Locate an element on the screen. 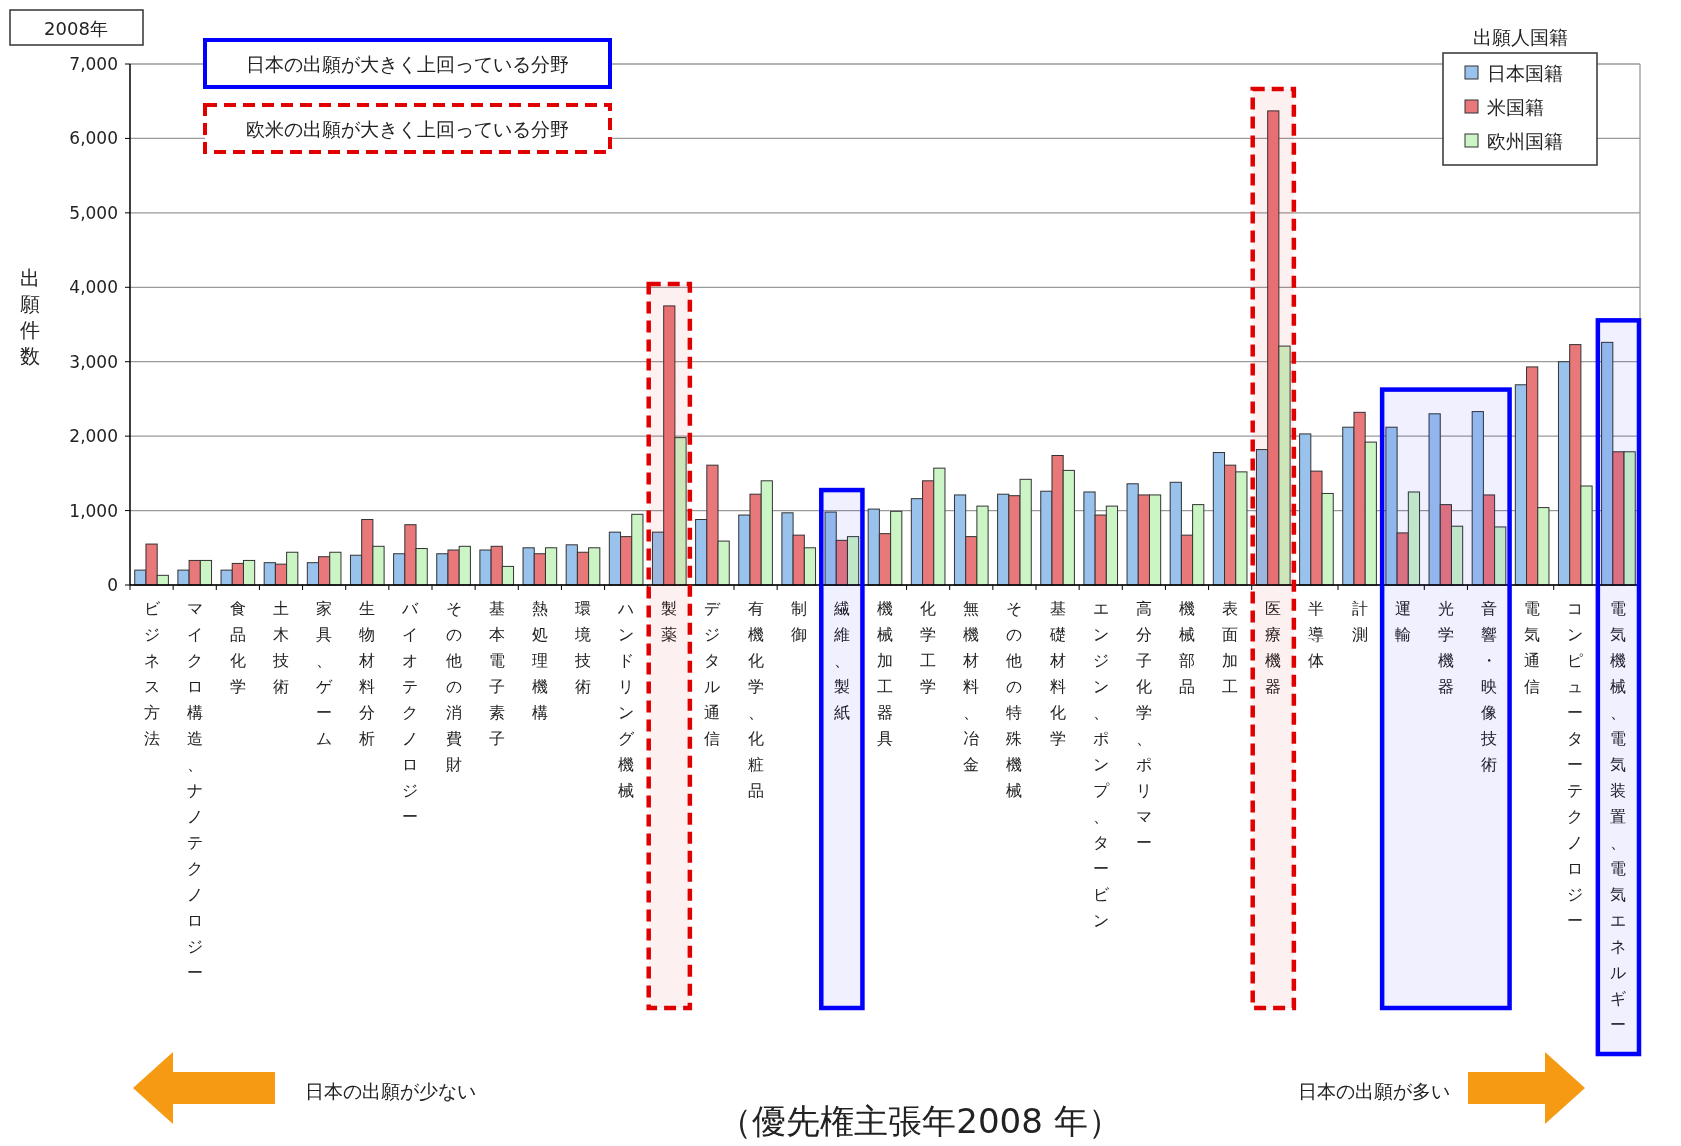 The image size is (1681, 1146). x-tick-label: 運輸 is located at coordinates (1402, 621).